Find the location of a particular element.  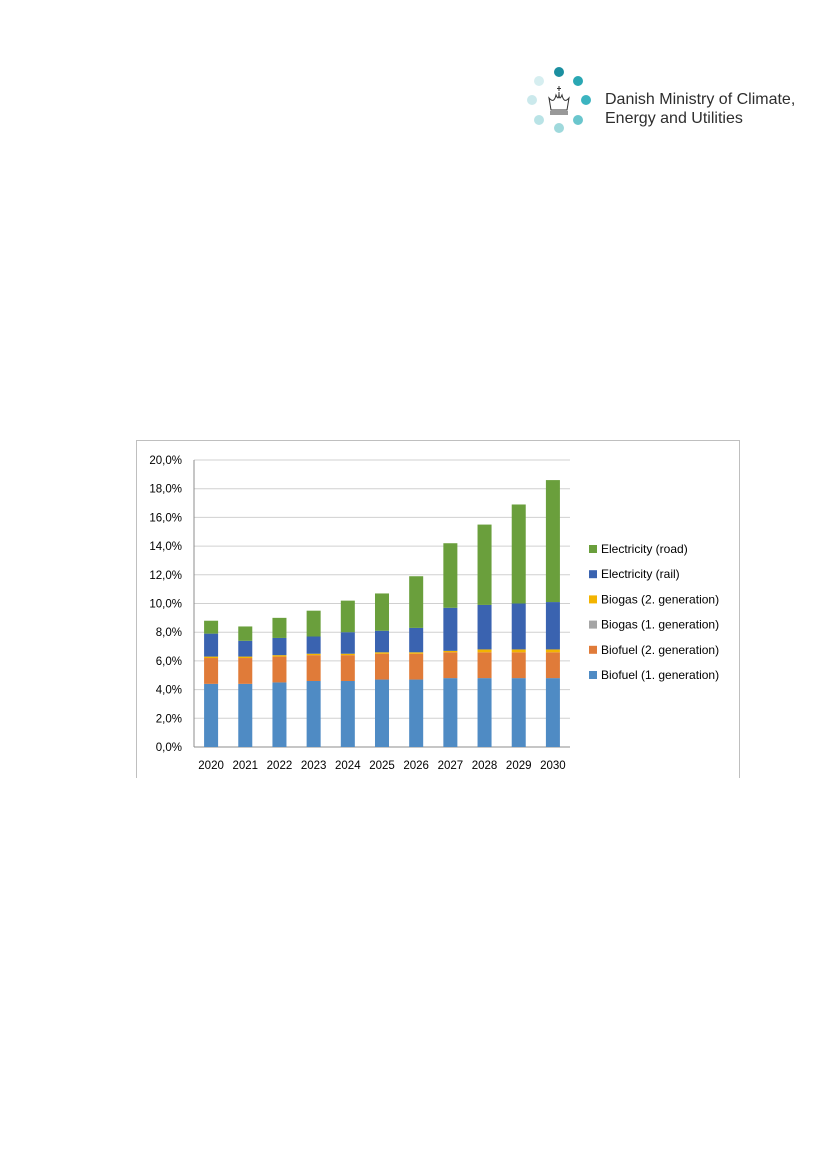

y-tick-label: 14,0% is located at coordinates (165, 547).